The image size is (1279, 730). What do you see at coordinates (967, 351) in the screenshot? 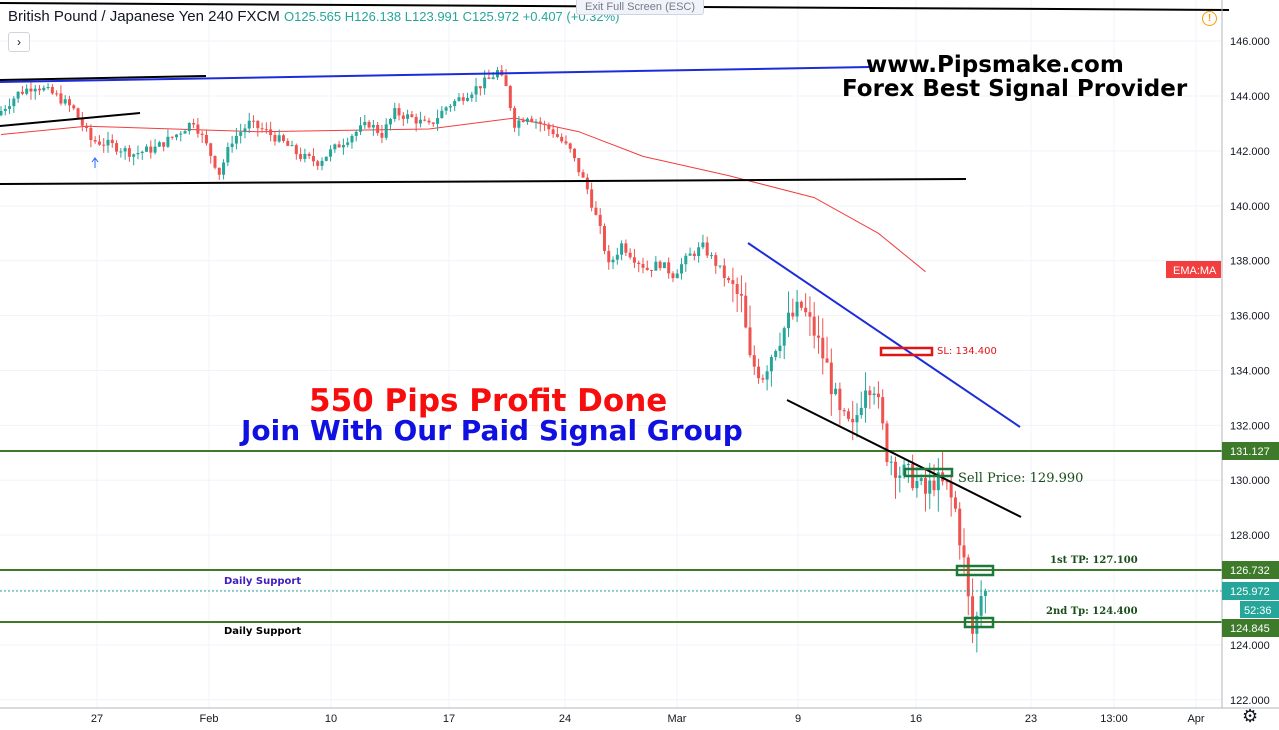
I see `sl-label: SL: 134.400` at bounding box center [967, 351].